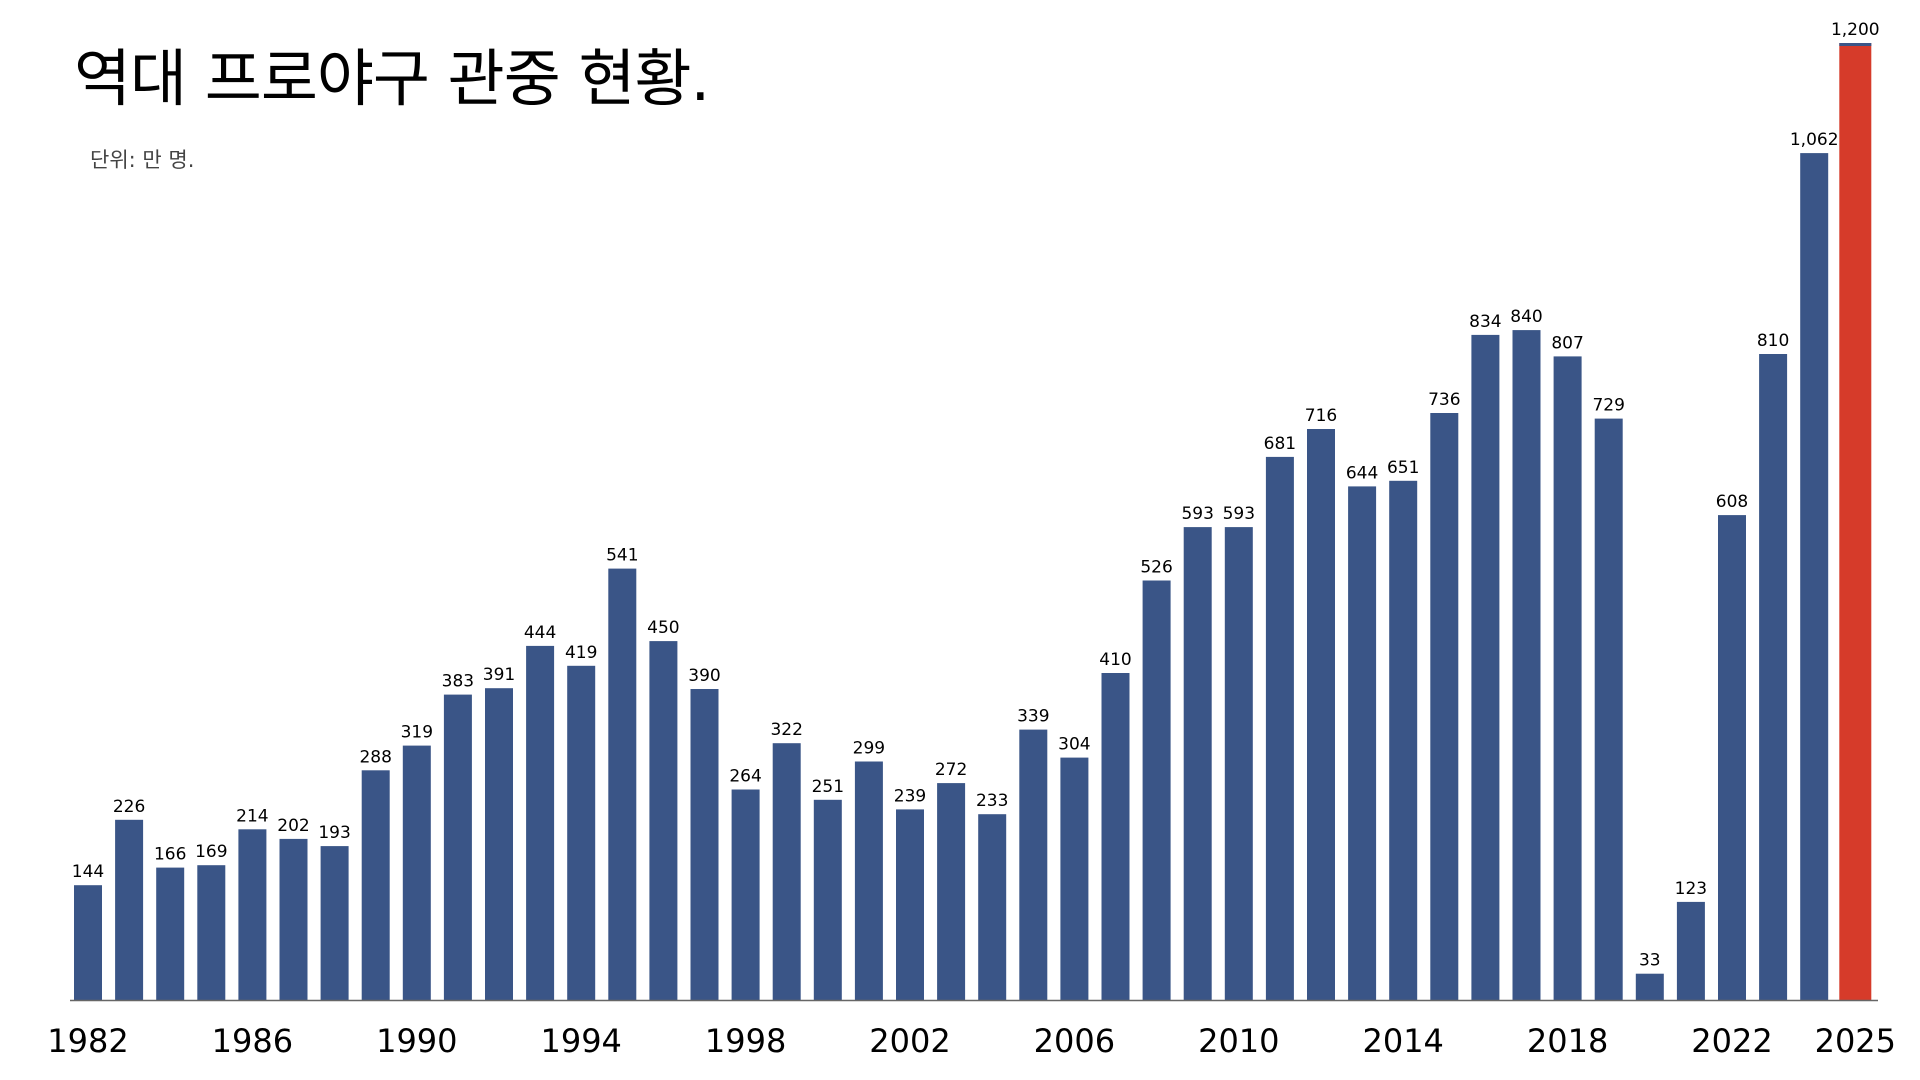 The height and width of the screenshot is (1080, 1920). What do you see at coordinates (540, 822) in the screenshot?
I see `bar-1993` at bounding box center [540, 822].